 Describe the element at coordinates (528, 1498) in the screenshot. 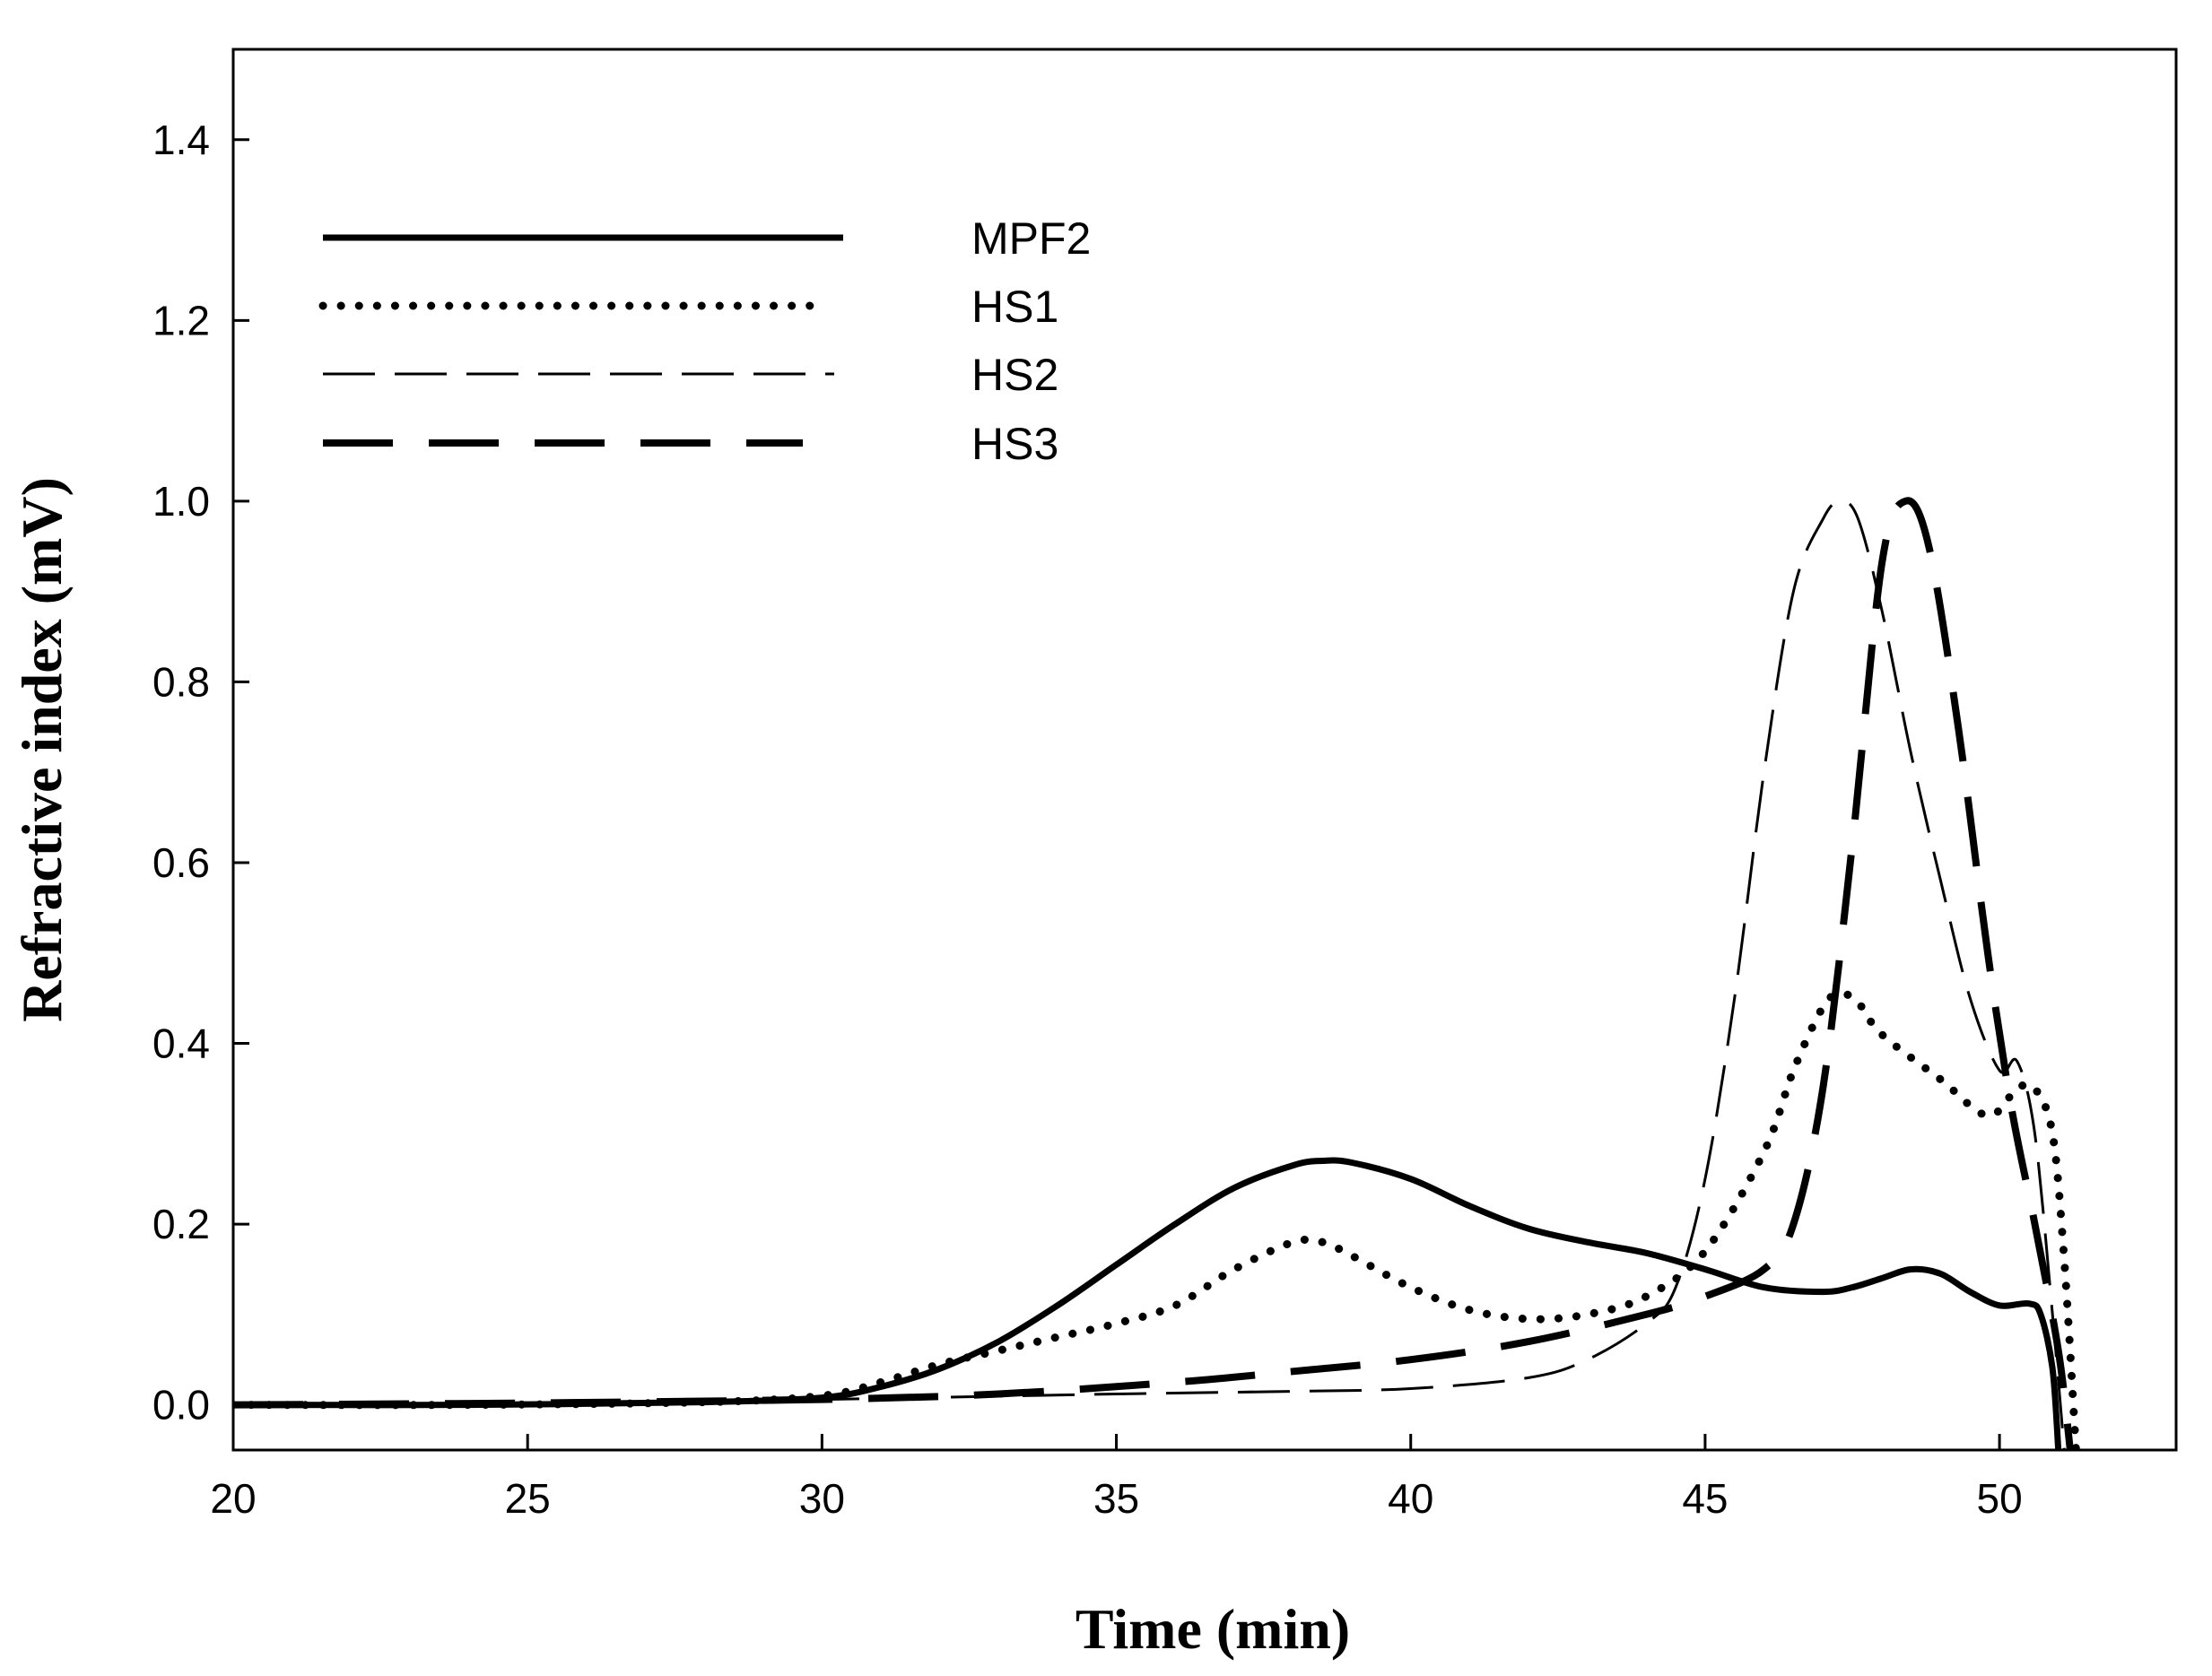

I see `x-tick-label: 25` at that location.